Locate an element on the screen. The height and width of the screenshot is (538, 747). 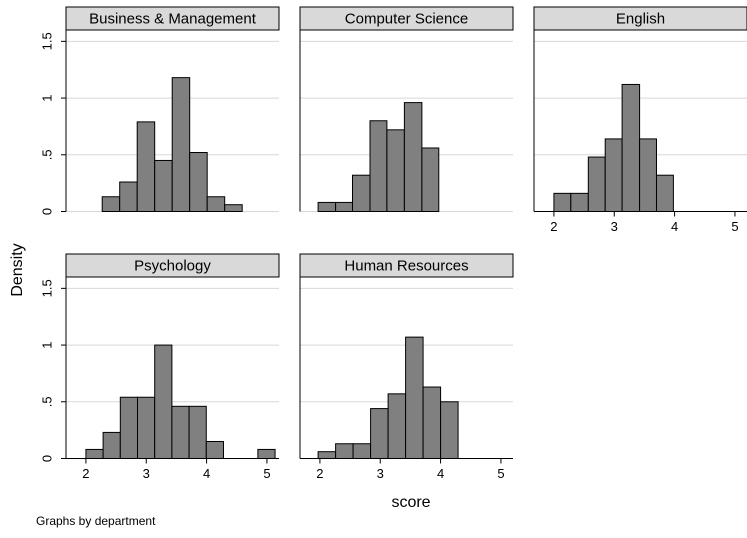
x-axis-label: score is located at coordinates (410, 502).